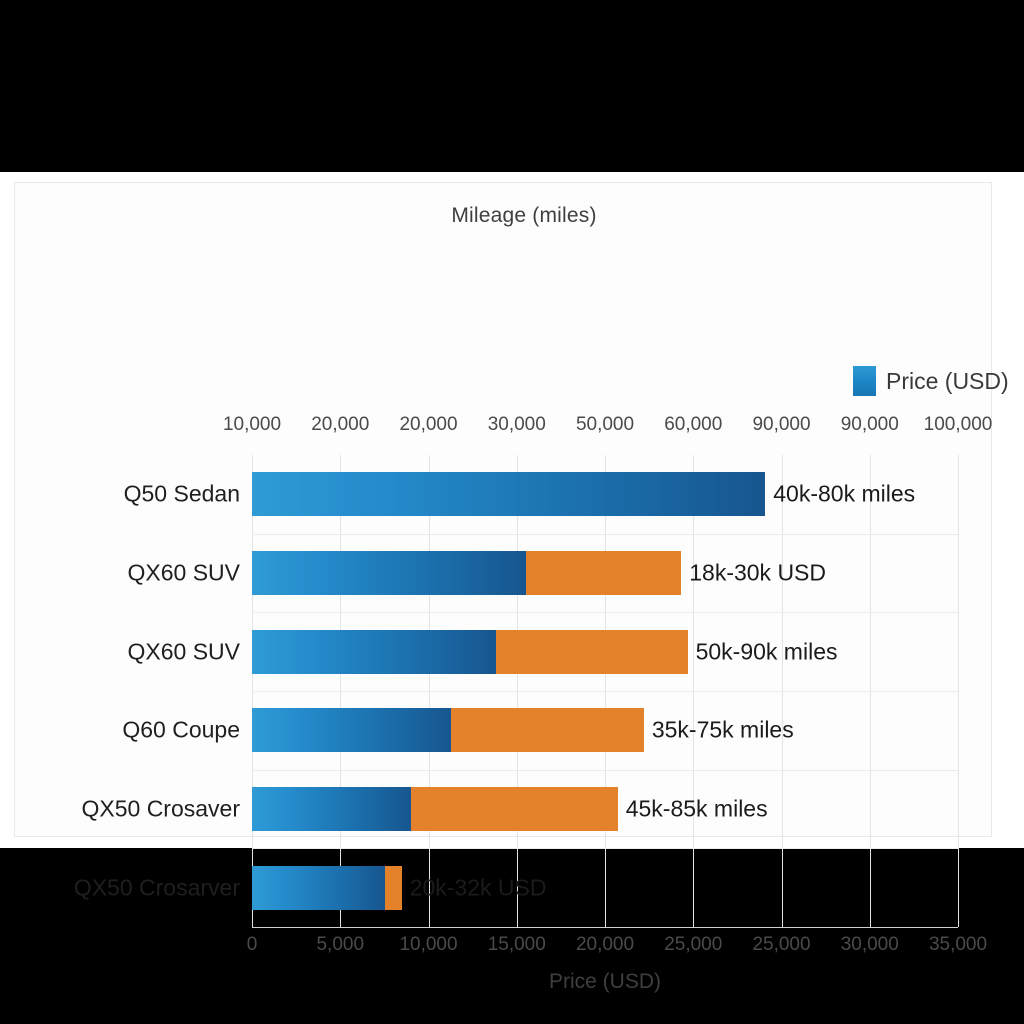 The image size is (1024, 1024). Describe the element at coordinates (181, 493) in the screenshot. I see `category-label: Q50 Sedan` at that location.